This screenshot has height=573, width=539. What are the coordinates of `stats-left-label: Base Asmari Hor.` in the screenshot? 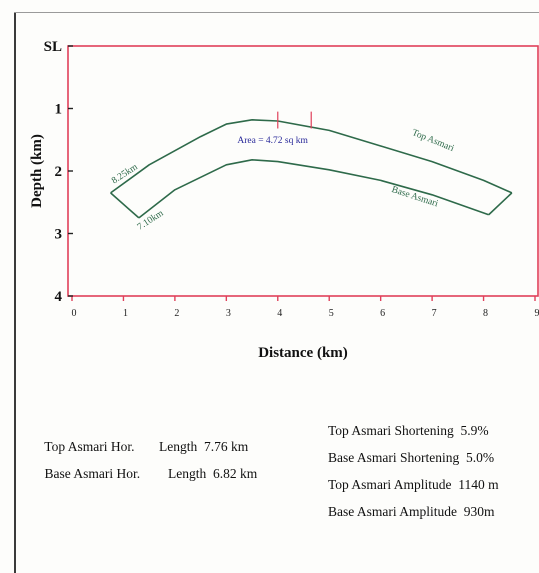 It's located at (92, 473).